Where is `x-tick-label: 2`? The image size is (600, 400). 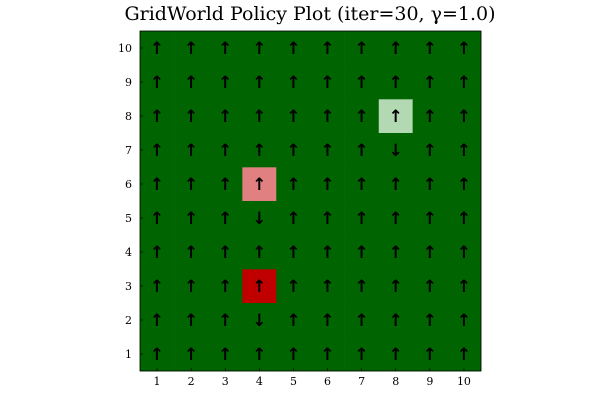 x-tick-label: 2 is located at coordinates (191, 381).